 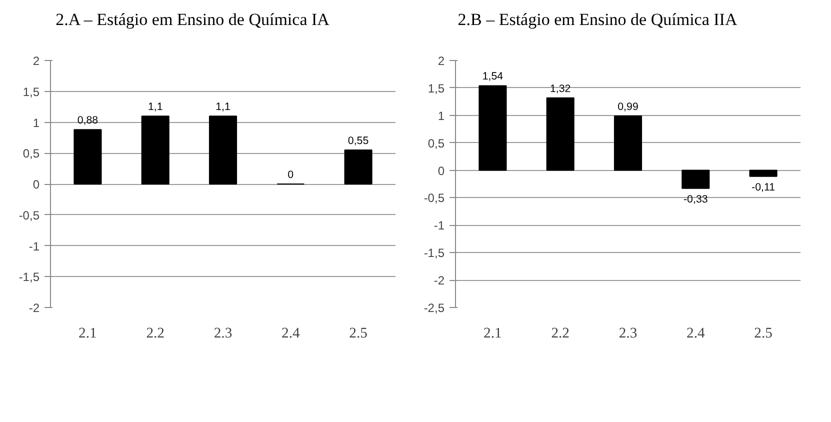 I want to click on data-label: 0,88, so click(x=87, y=120).